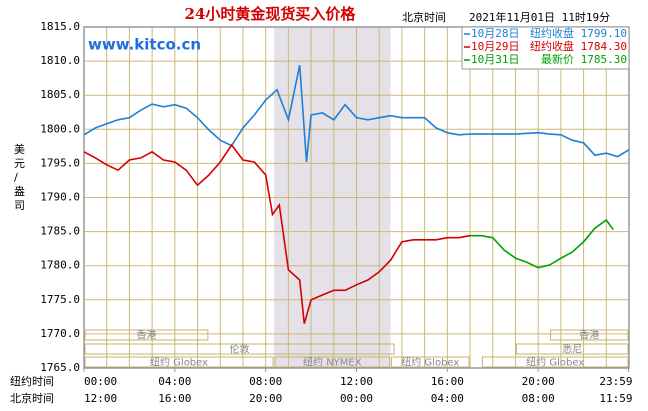 The height and width of the screenshot is (411, 648). Describe the element at coordinates (60, 197) in the screenshot. I see `y-tick-label: 1790.0` at that location.